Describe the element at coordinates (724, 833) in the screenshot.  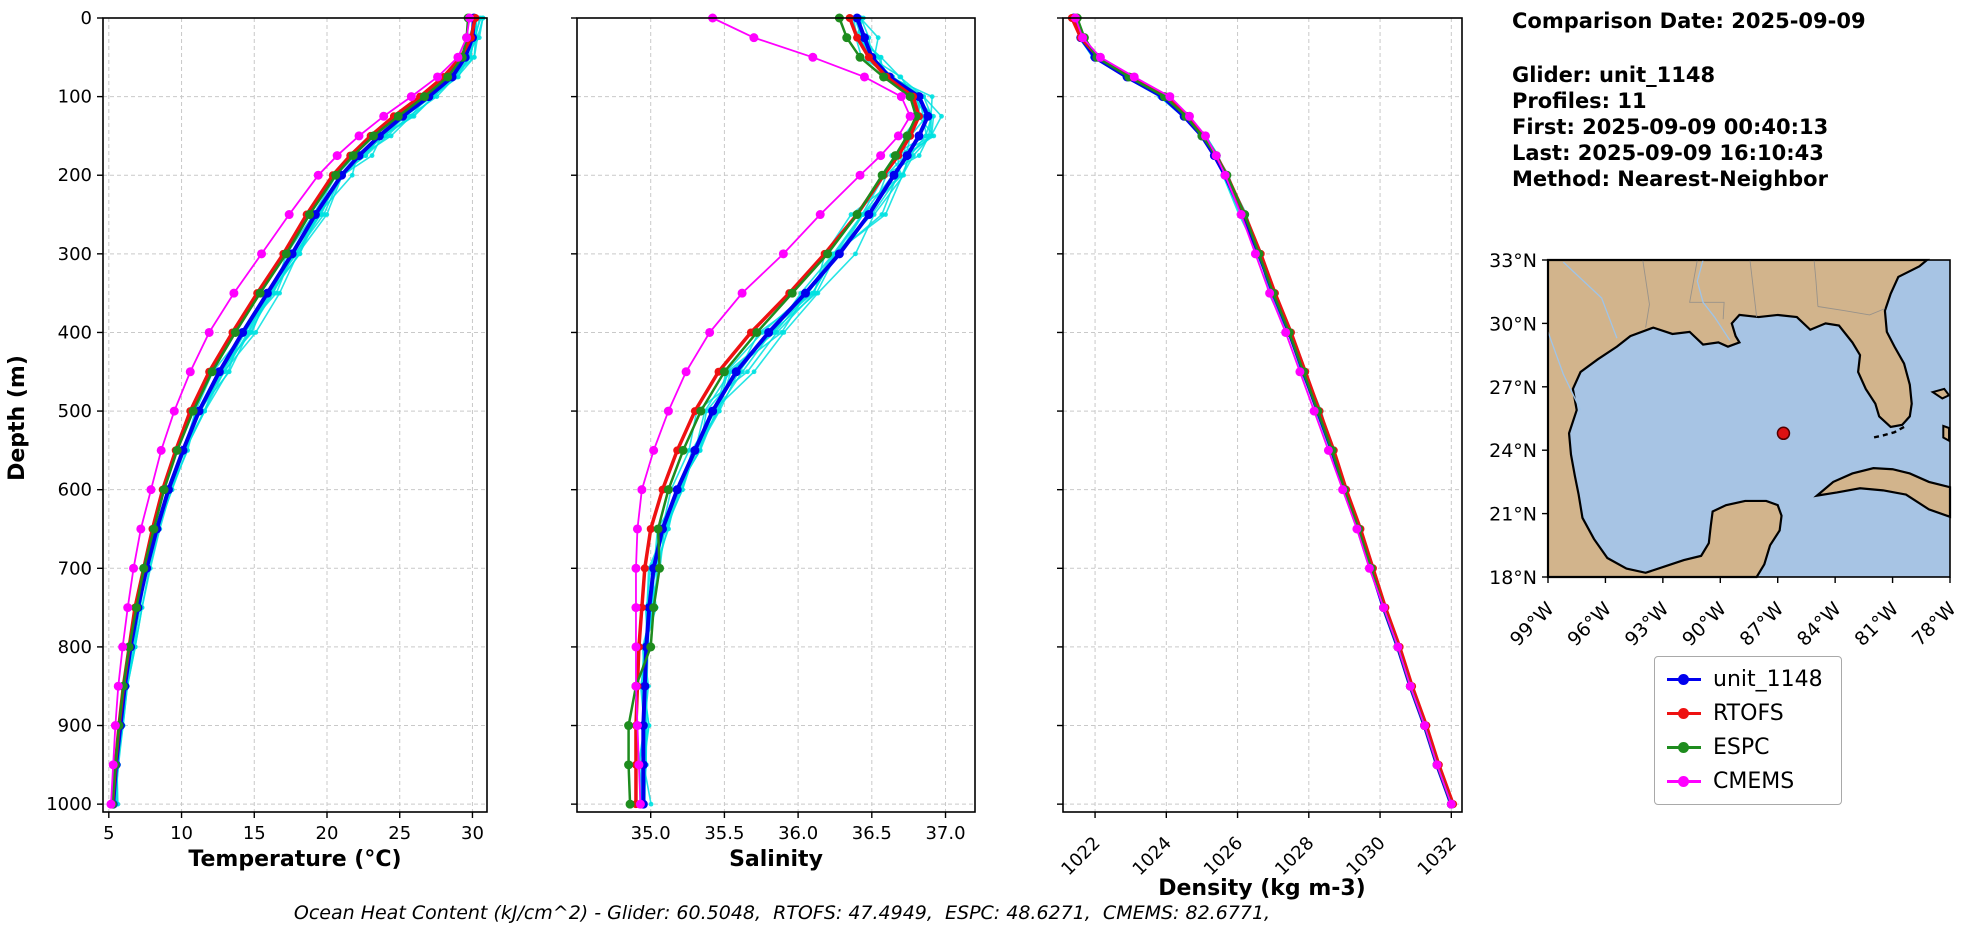
I see `salinity-x-tick-label: 35.5` at that location.